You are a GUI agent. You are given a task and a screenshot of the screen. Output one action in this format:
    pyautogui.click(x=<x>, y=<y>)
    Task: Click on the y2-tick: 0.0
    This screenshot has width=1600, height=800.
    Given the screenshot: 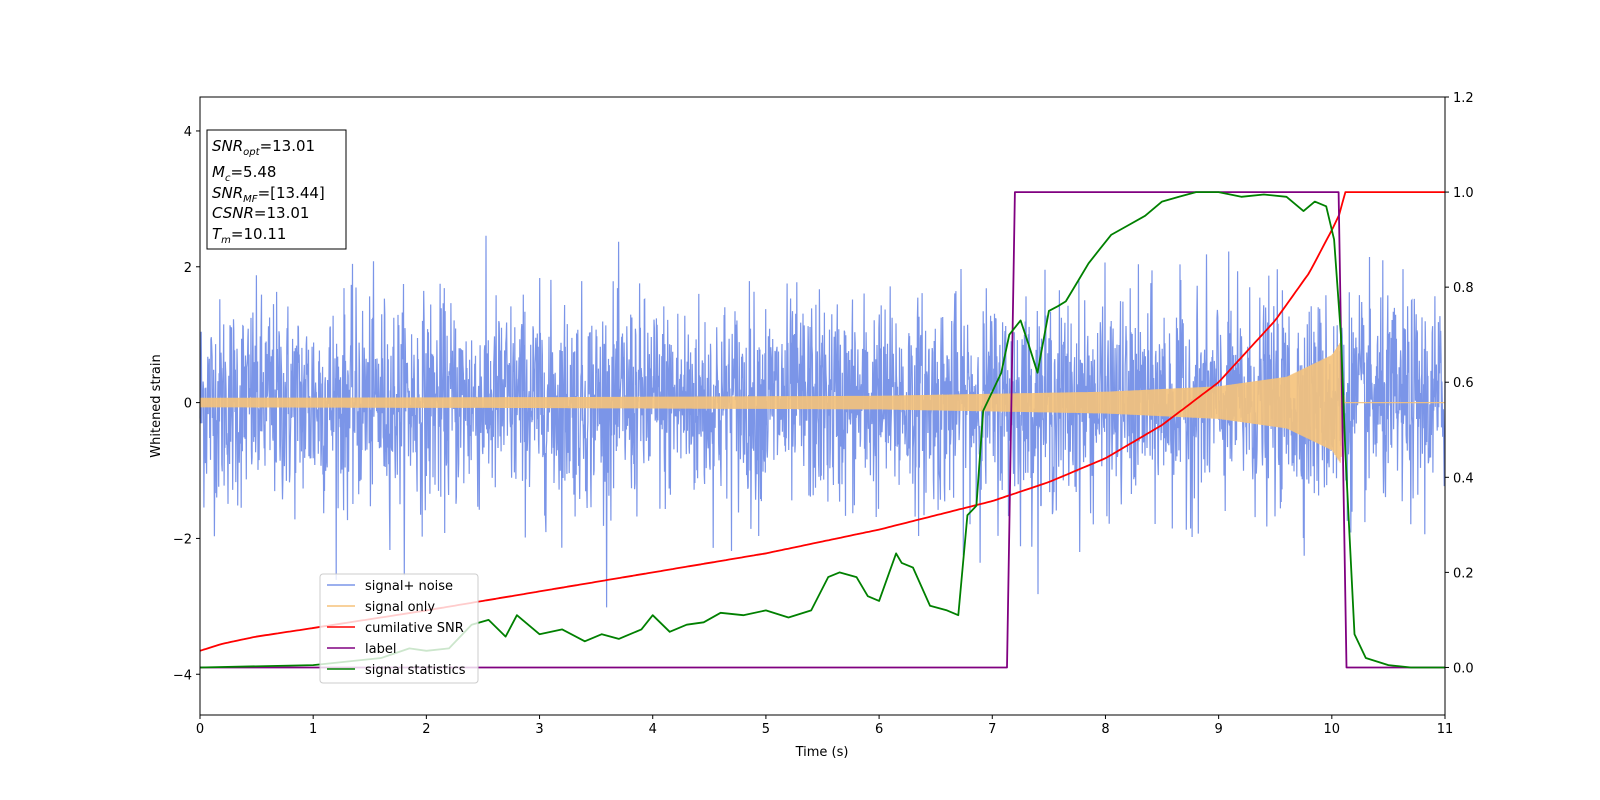 What is the action you would take?
    pyautogui.click(x=1459, y=668)
    